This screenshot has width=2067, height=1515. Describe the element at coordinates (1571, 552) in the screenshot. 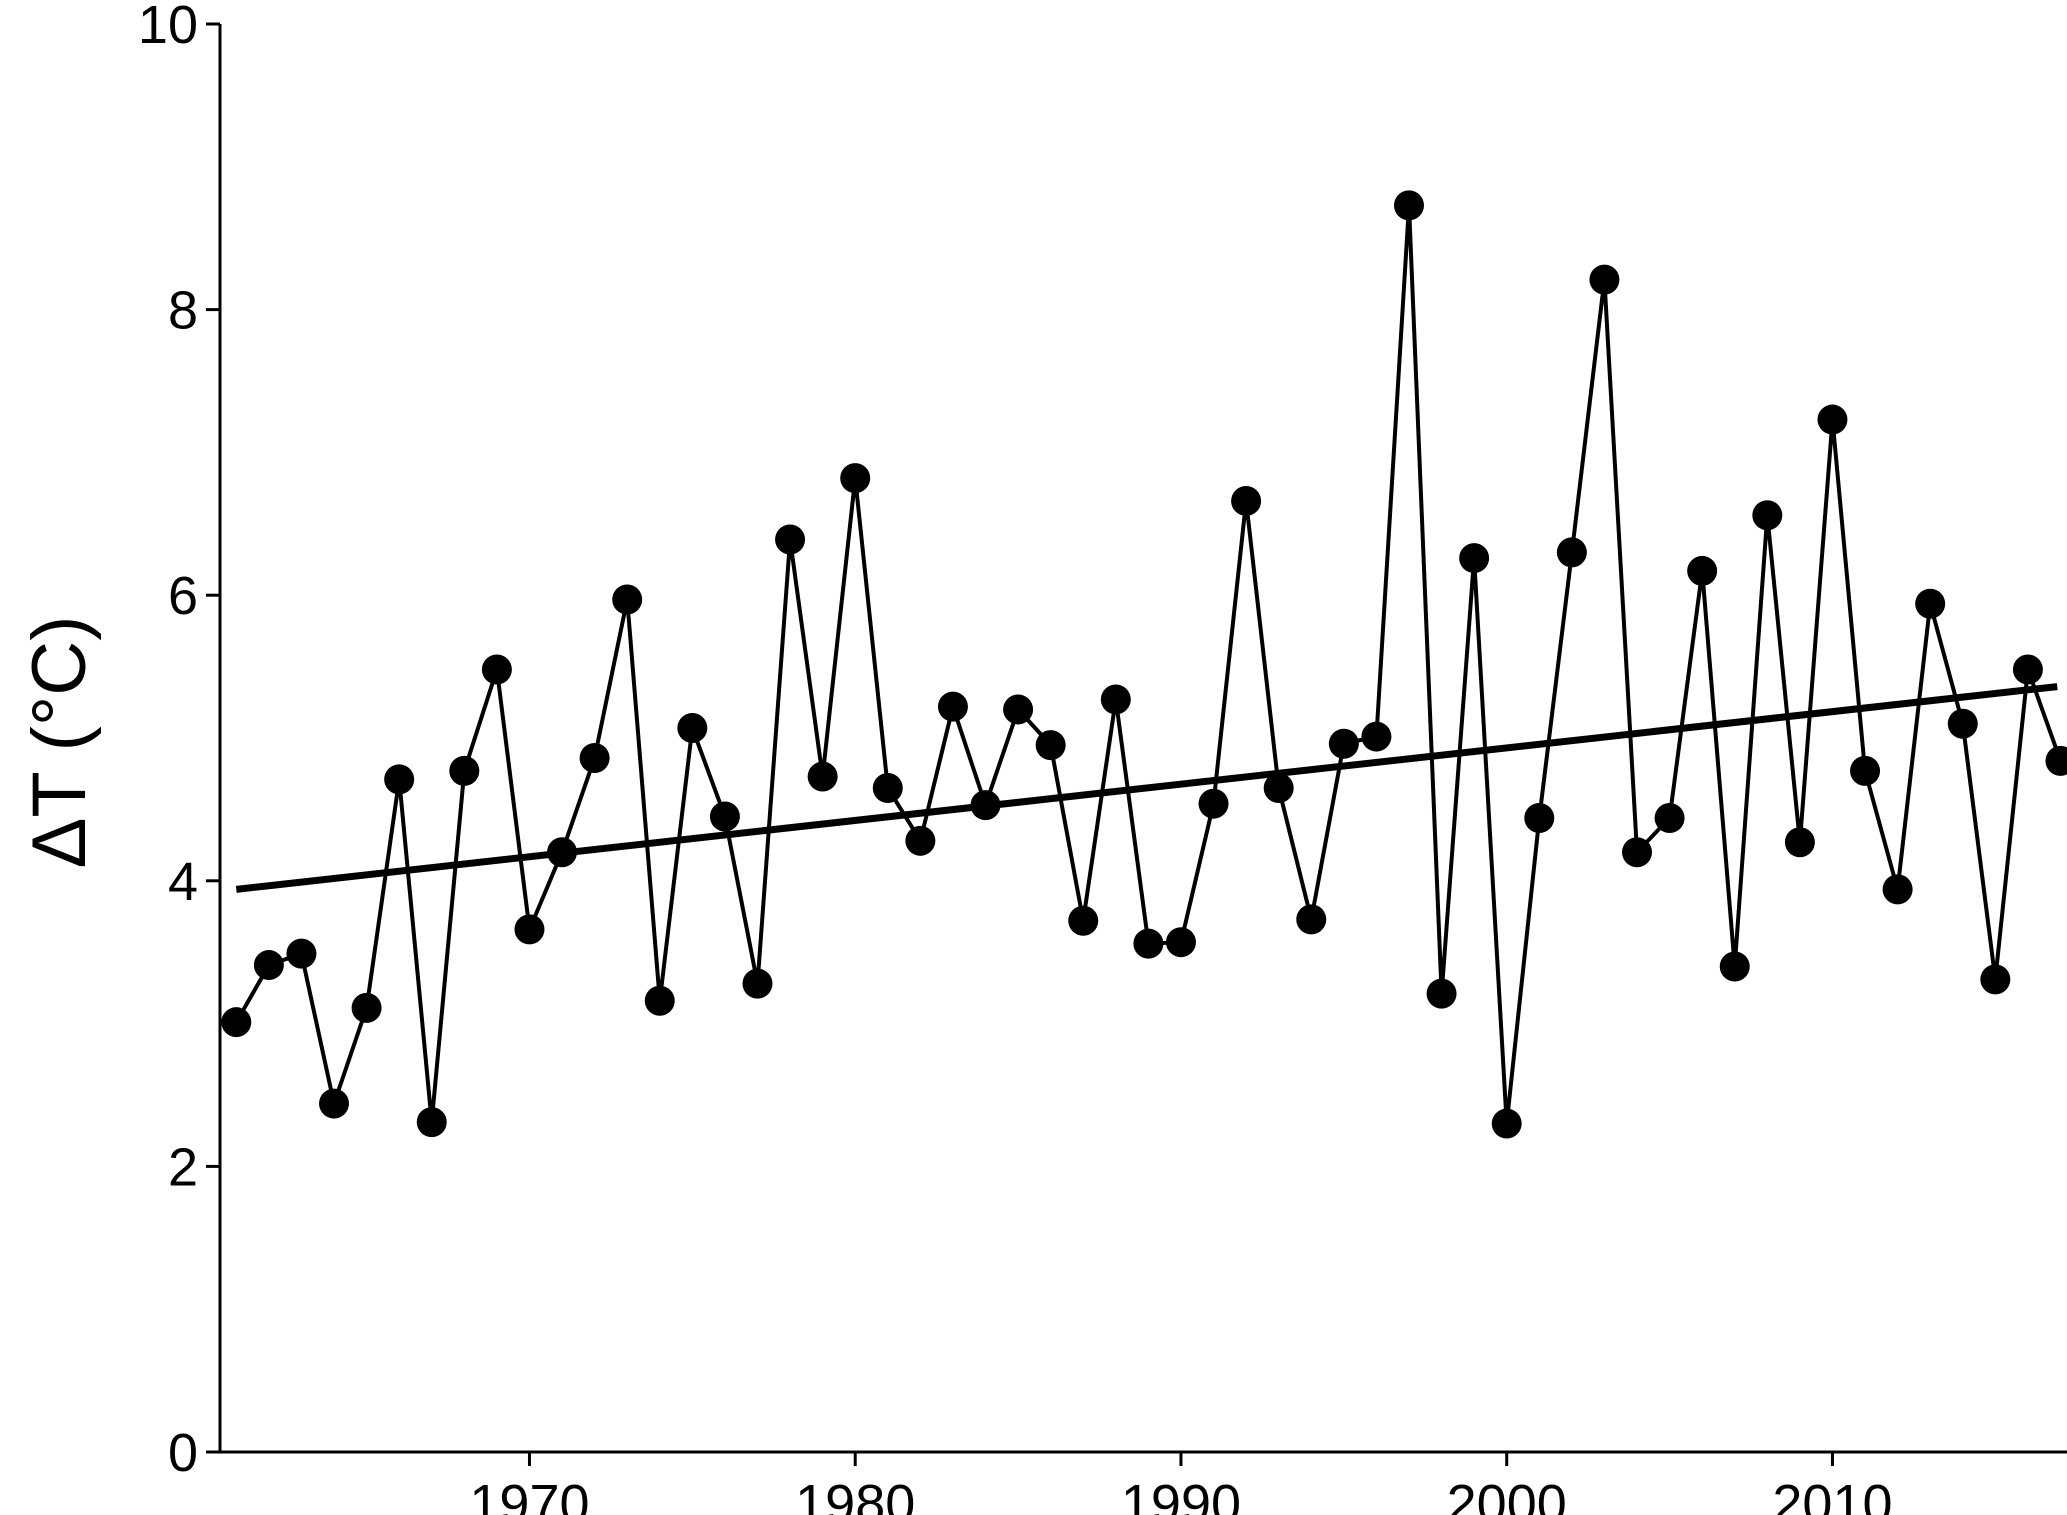

I see `data-point-2002` at that location.